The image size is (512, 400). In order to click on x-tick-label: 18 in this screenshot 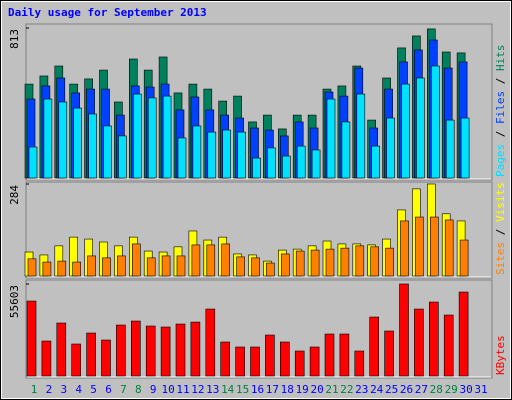, I will do `click(287, 389)`.